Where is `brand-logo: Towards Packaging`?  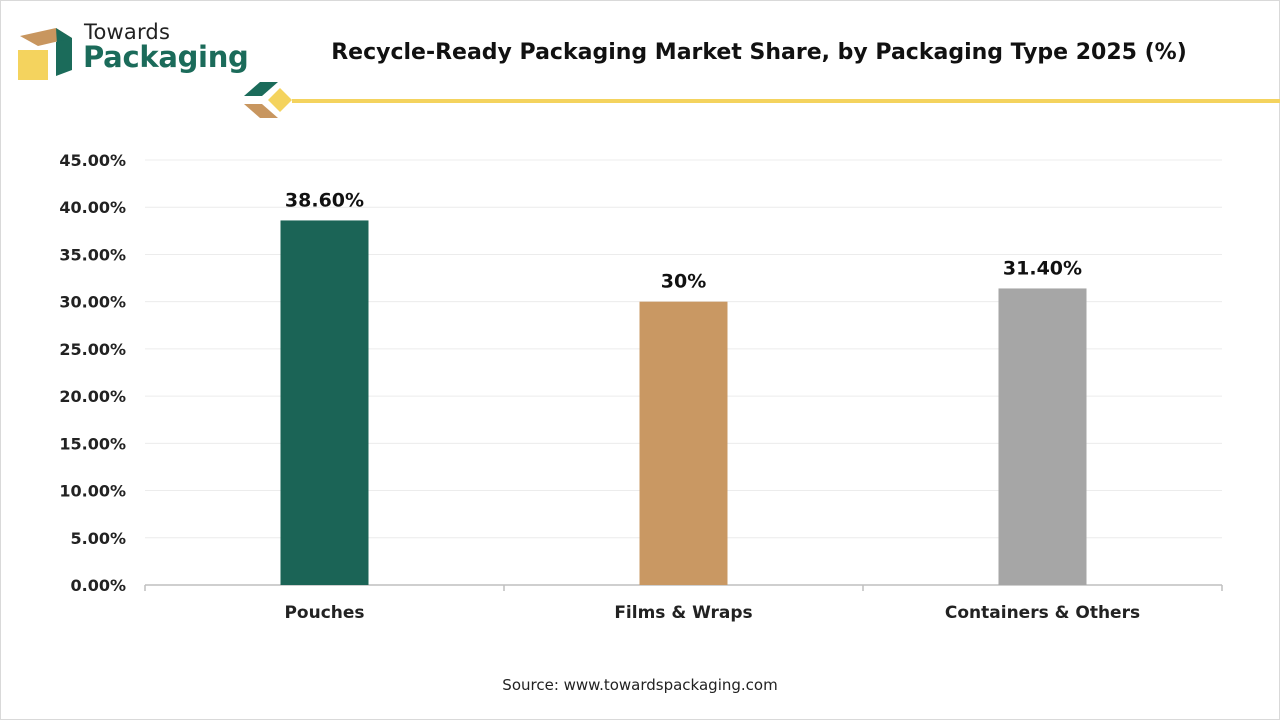
brand-logo: Towards Packaging is located at coordinates (132, 51).